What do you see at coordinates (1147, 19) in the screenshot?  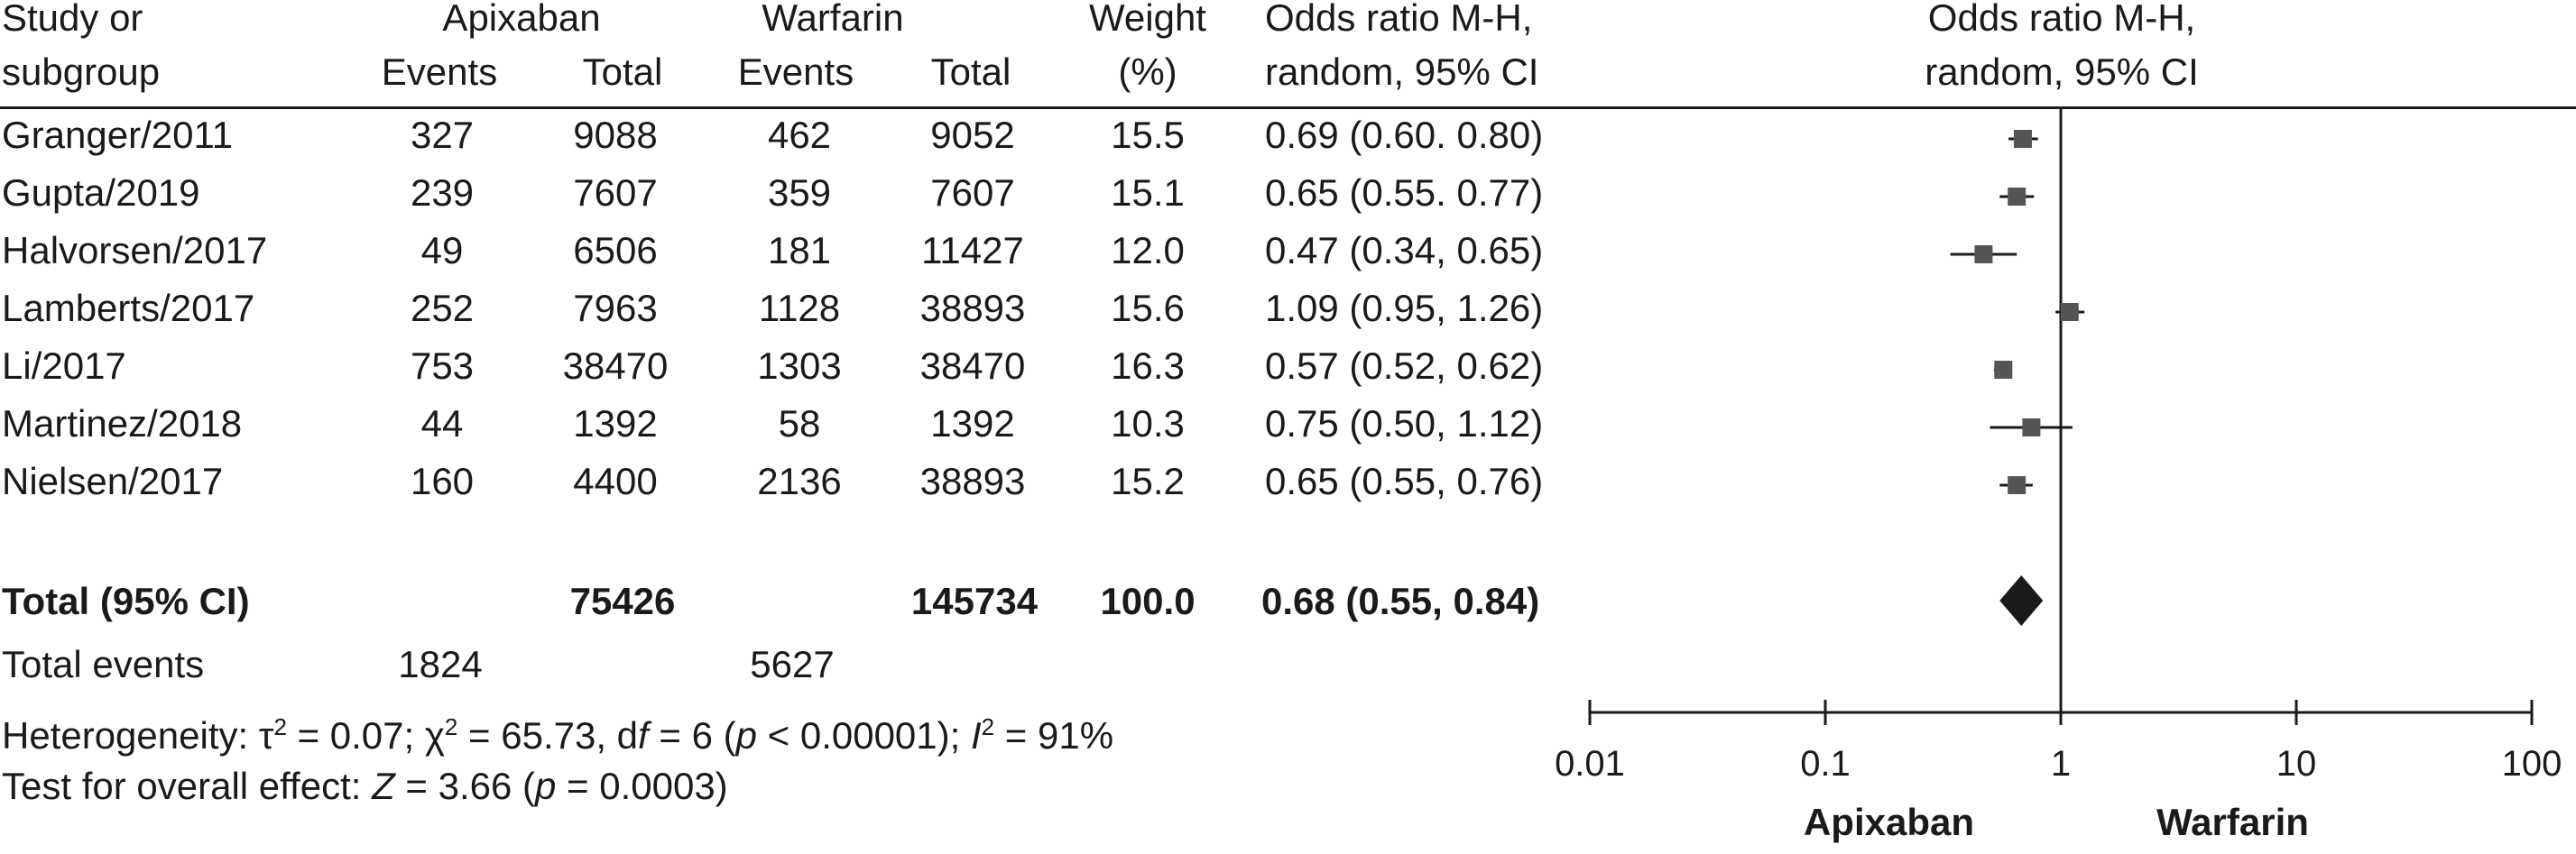 I see `header-weight: Weight` at bounding box center [1147, 19].